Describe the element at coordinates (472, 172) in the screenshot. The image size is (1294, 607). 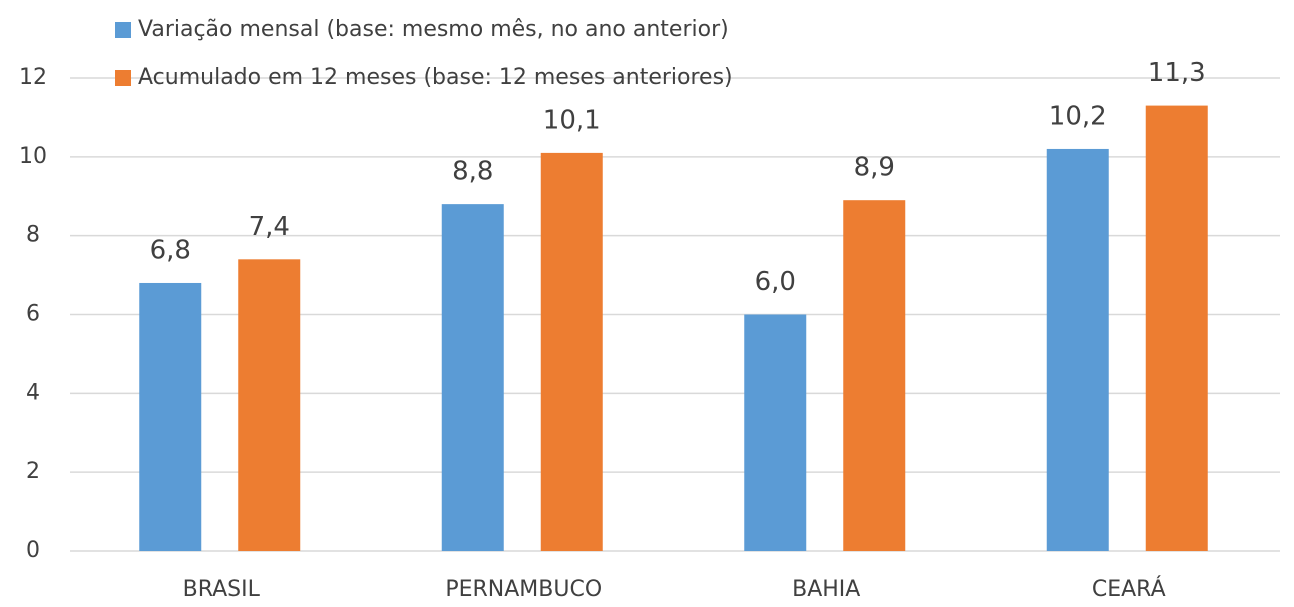
I see `data-label: 8,8` at that location.